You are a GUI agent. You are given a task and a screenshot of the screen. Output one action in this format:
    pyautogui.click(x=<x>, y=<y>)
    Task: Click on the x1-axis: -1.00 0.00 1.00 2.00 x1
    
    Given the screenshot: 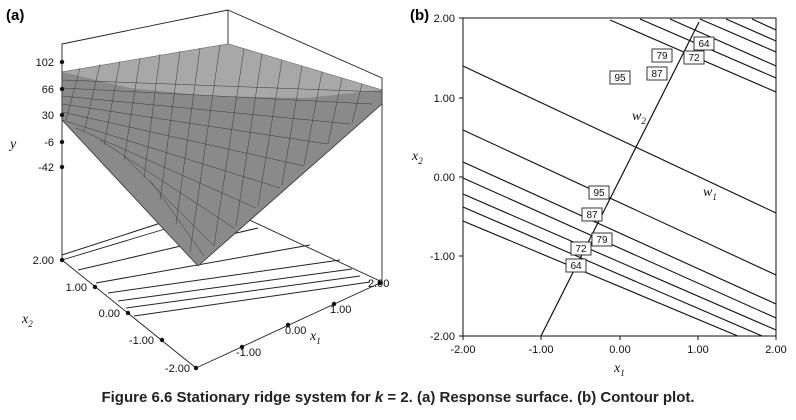 What is the action you would take?
    pyautogui.click(x=312, y=318)
    